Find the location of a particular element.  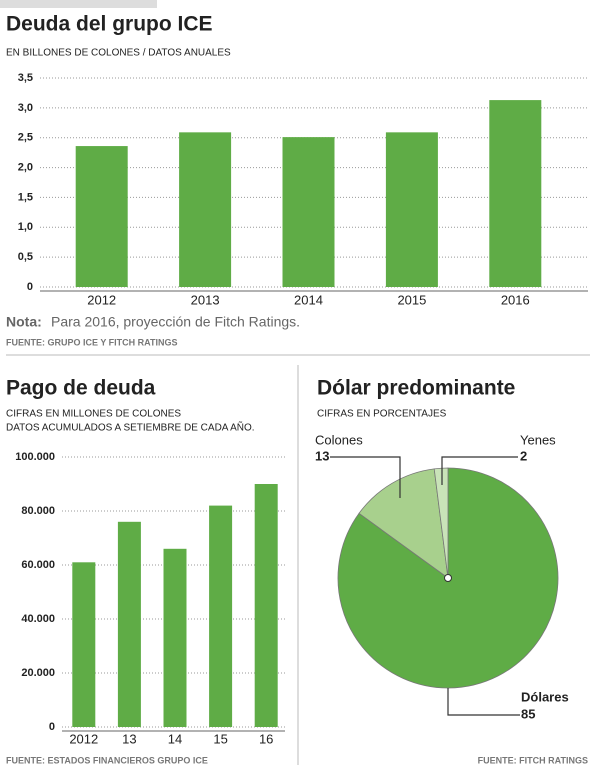

x-tick-label: 2013 is located at coordinates (205, 299).